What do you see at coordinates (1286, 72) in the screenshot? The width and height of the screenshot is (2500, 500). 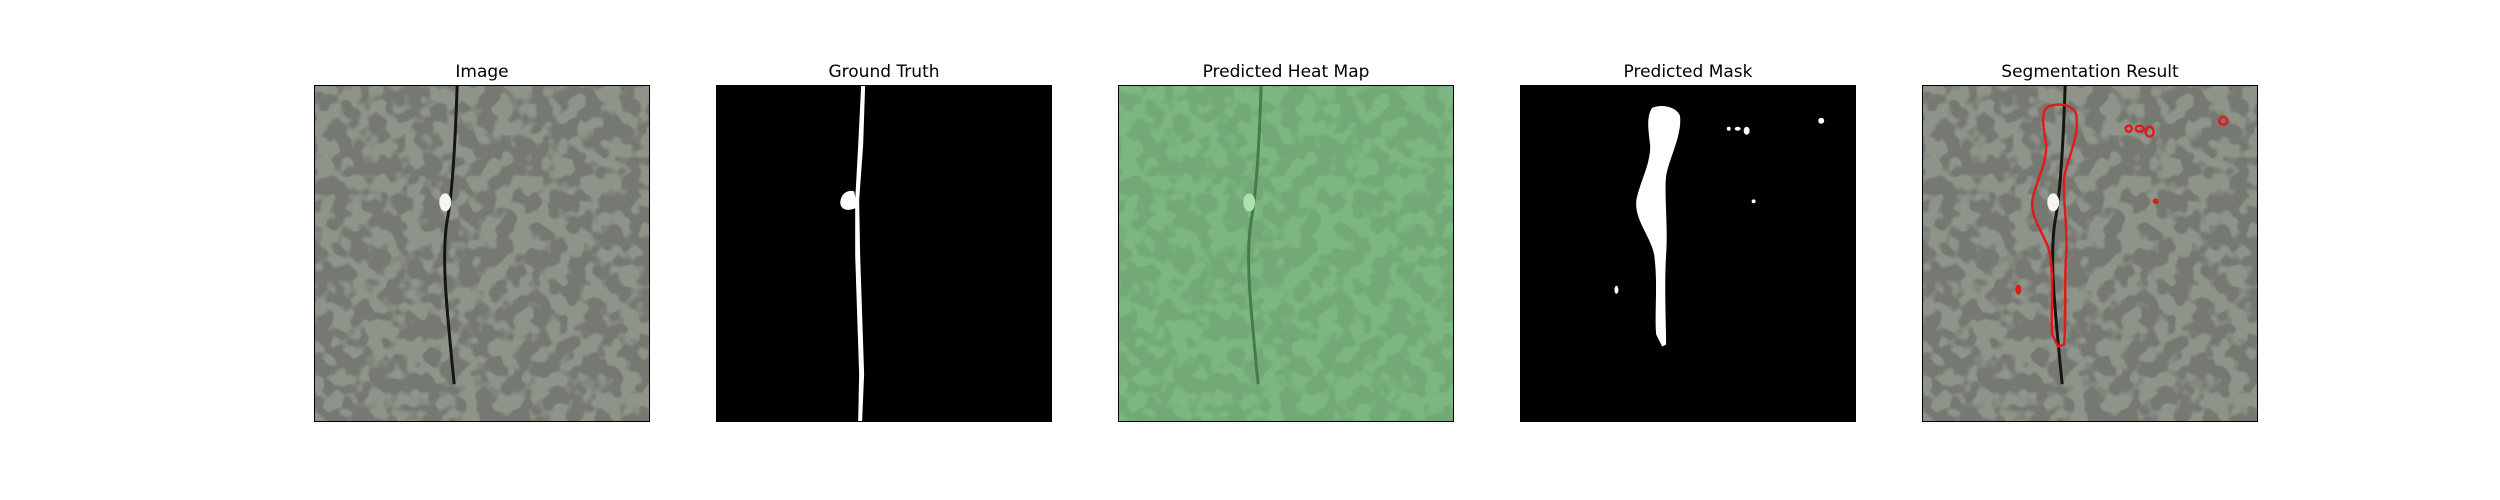 I see `panel-title: Predicted Heat Map` at bounding box center [1286, 72].